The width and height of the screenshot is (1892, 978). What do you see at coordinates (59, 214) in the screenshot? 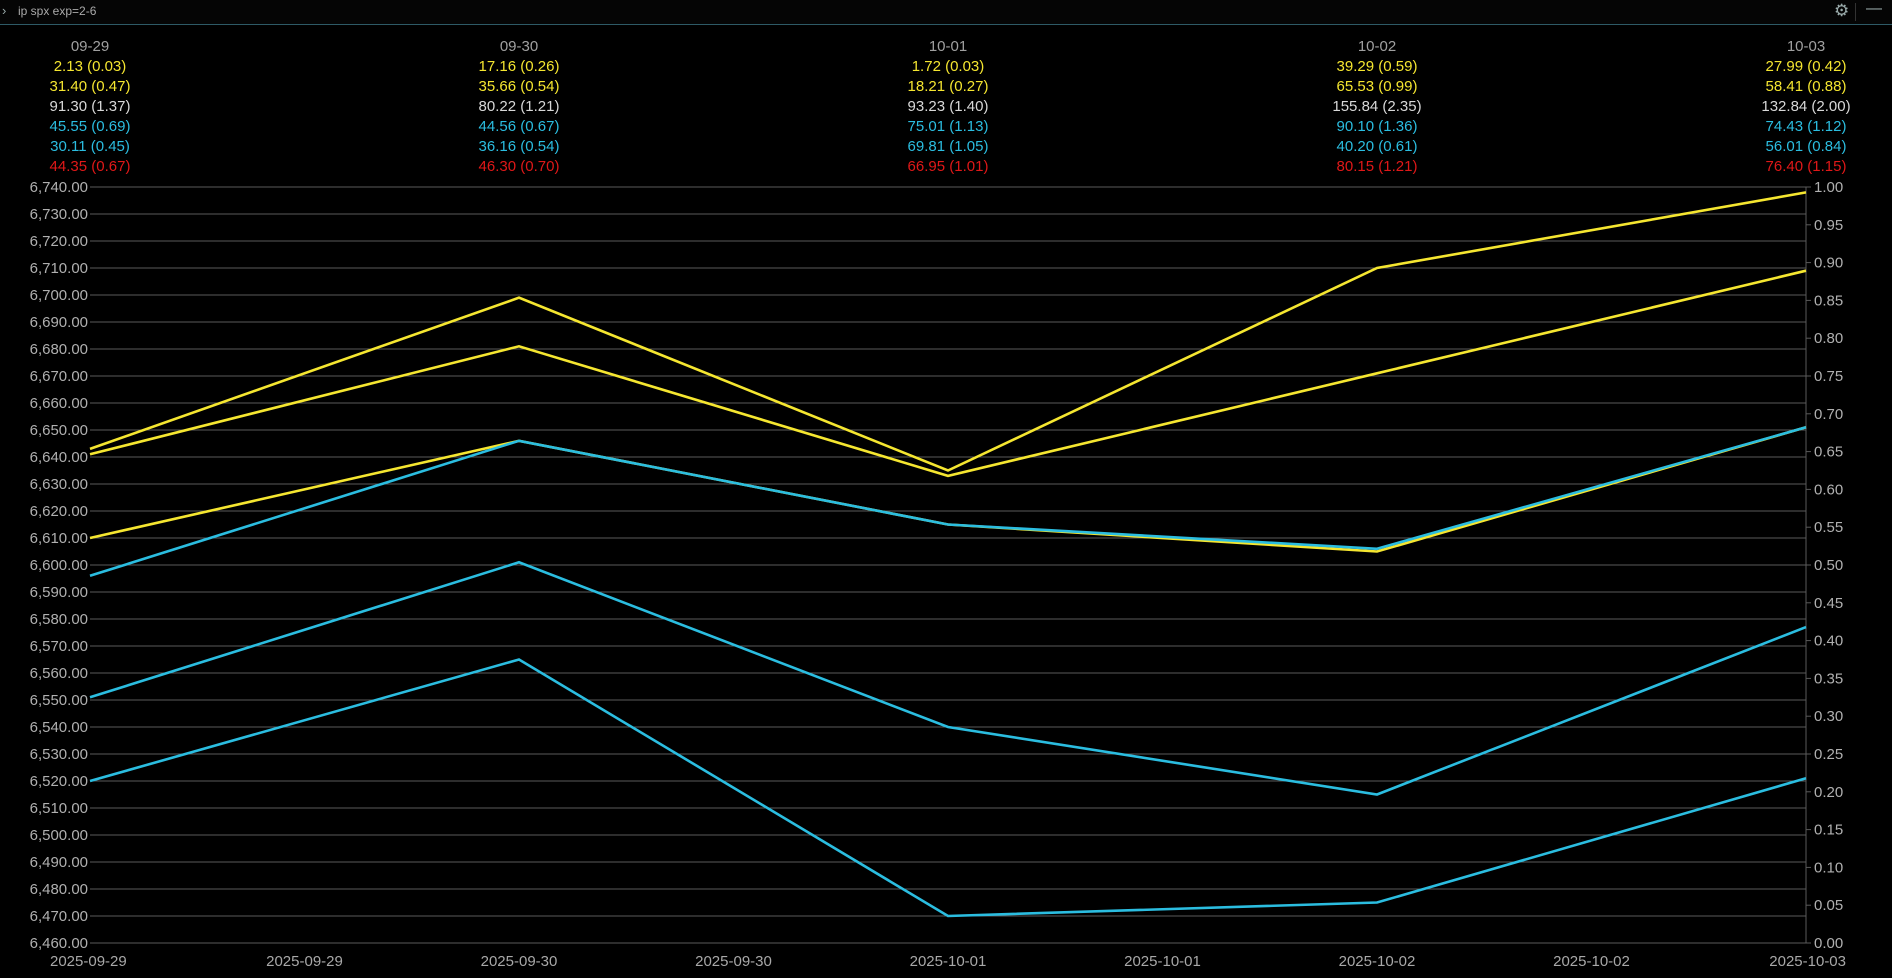
I see `y-left-tick-label: 6,730.00` at bounding box center [59, 214].